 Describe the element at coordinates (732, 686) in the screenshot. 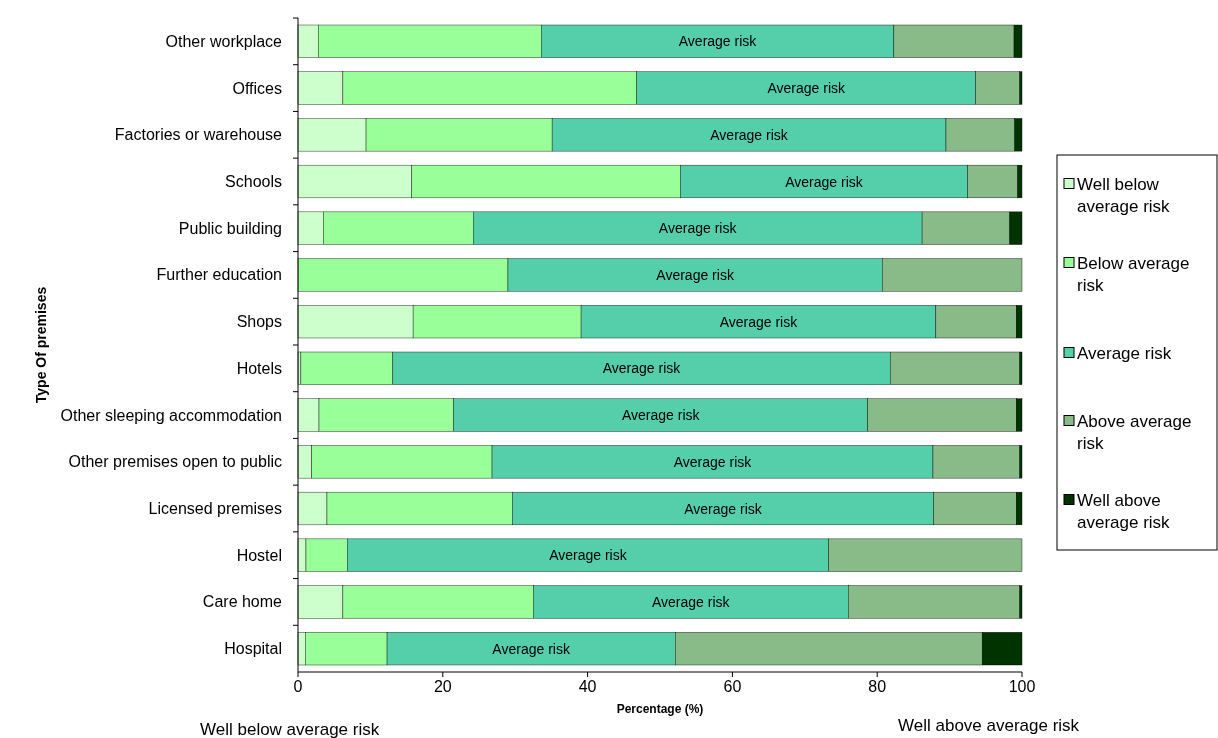

I see `x-tick-label: 60` at that location.